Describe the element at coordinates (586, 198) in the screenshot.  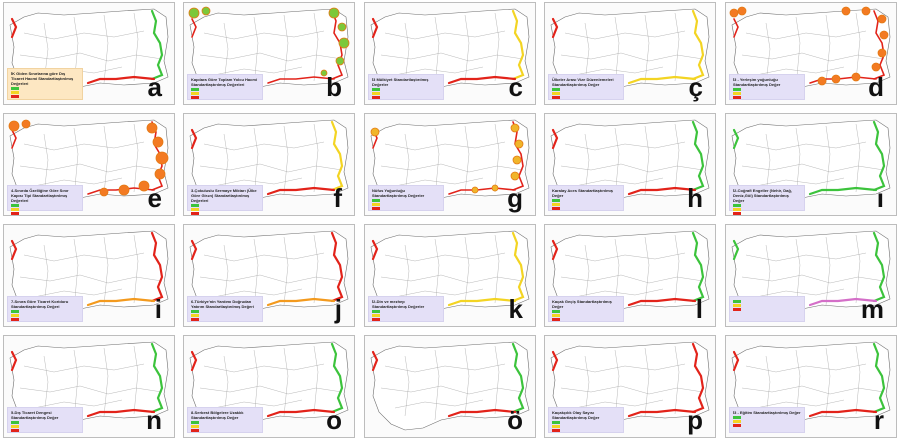
I see `map-legend: Karalay Aces Standartlaştırılmış Değer` at that location.